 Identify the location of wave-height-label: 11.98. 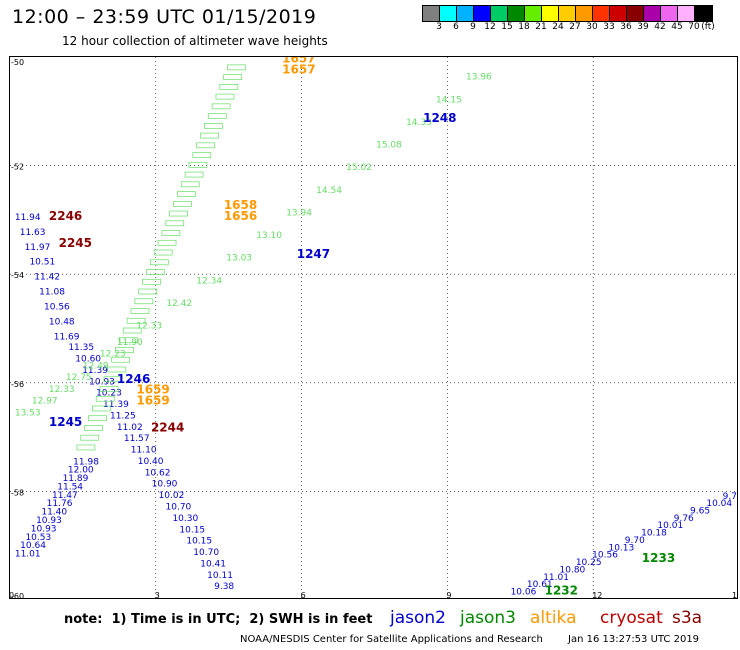
(86, 462).